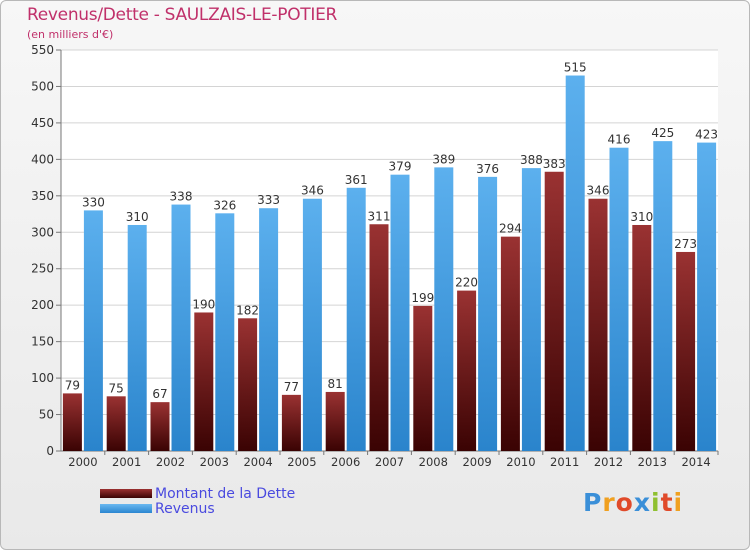 This screenshot has width=750, height=550. What do you see at coordinates (593, 502) in the screenshot?
I see `logo-letter: P` at bounding box center [593, 502].